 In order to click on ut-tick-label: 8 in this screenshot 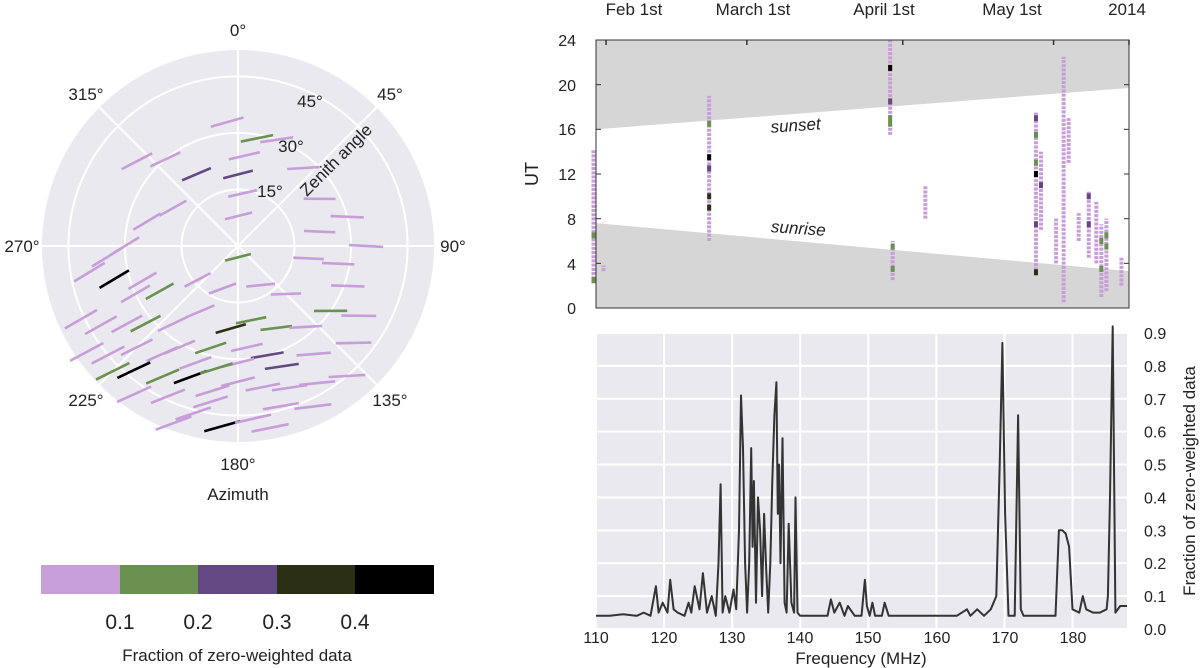, I will do `click(571, 220)`.